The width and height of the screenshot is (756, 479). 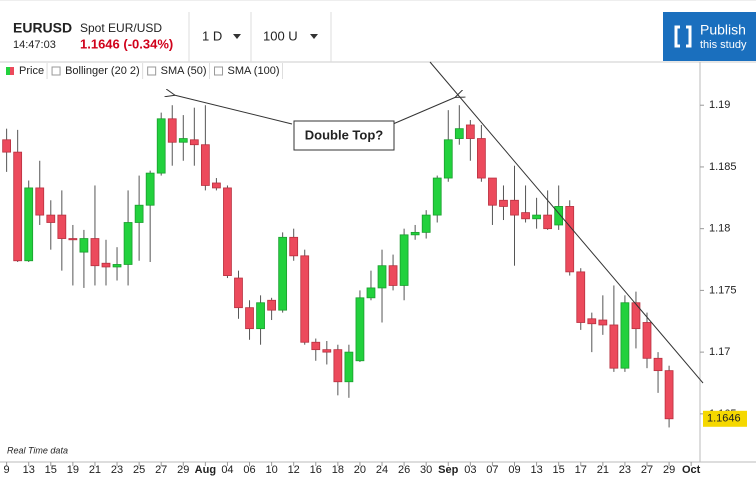 I want to click on interval: 1 D, so click(x=212, y=35).